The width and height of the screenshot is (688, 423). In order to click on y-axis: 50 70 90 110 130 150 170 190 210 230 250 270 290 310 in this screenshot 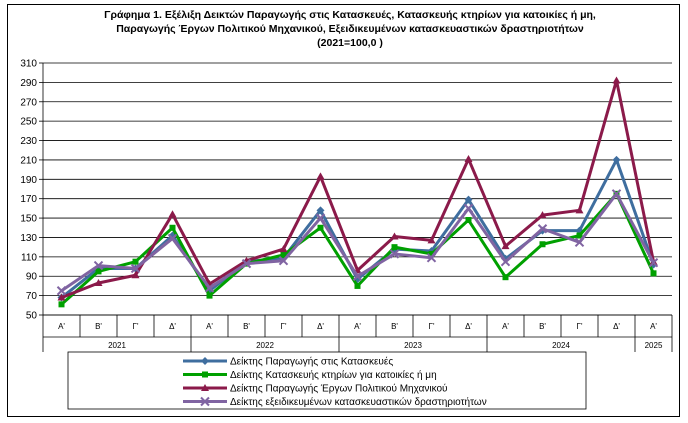, I will do `click(32, 190)`.